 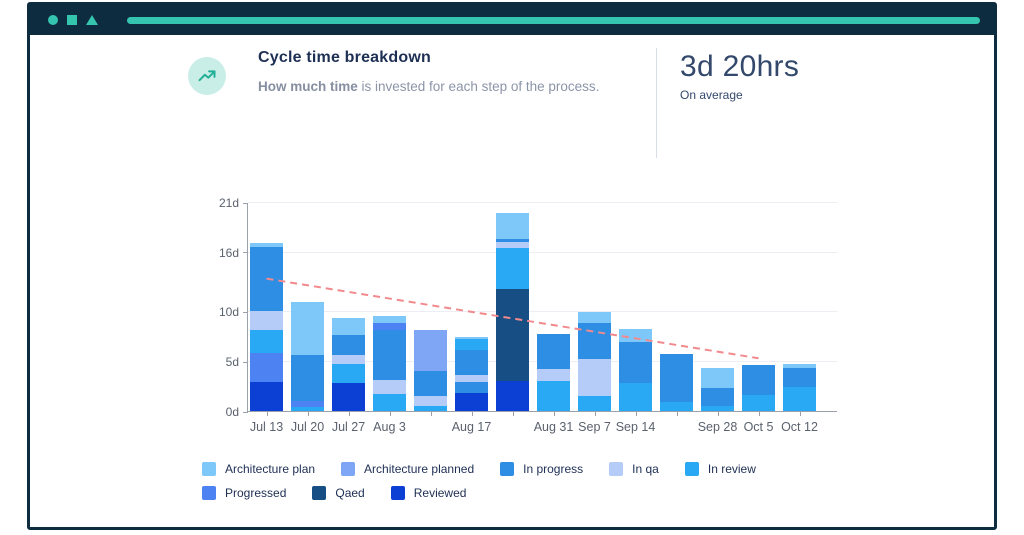 What do you see at coordinates (348, 427) in the screenshot?
I see `x-axis-label: Jul 27` at bounding box center [348, 427].